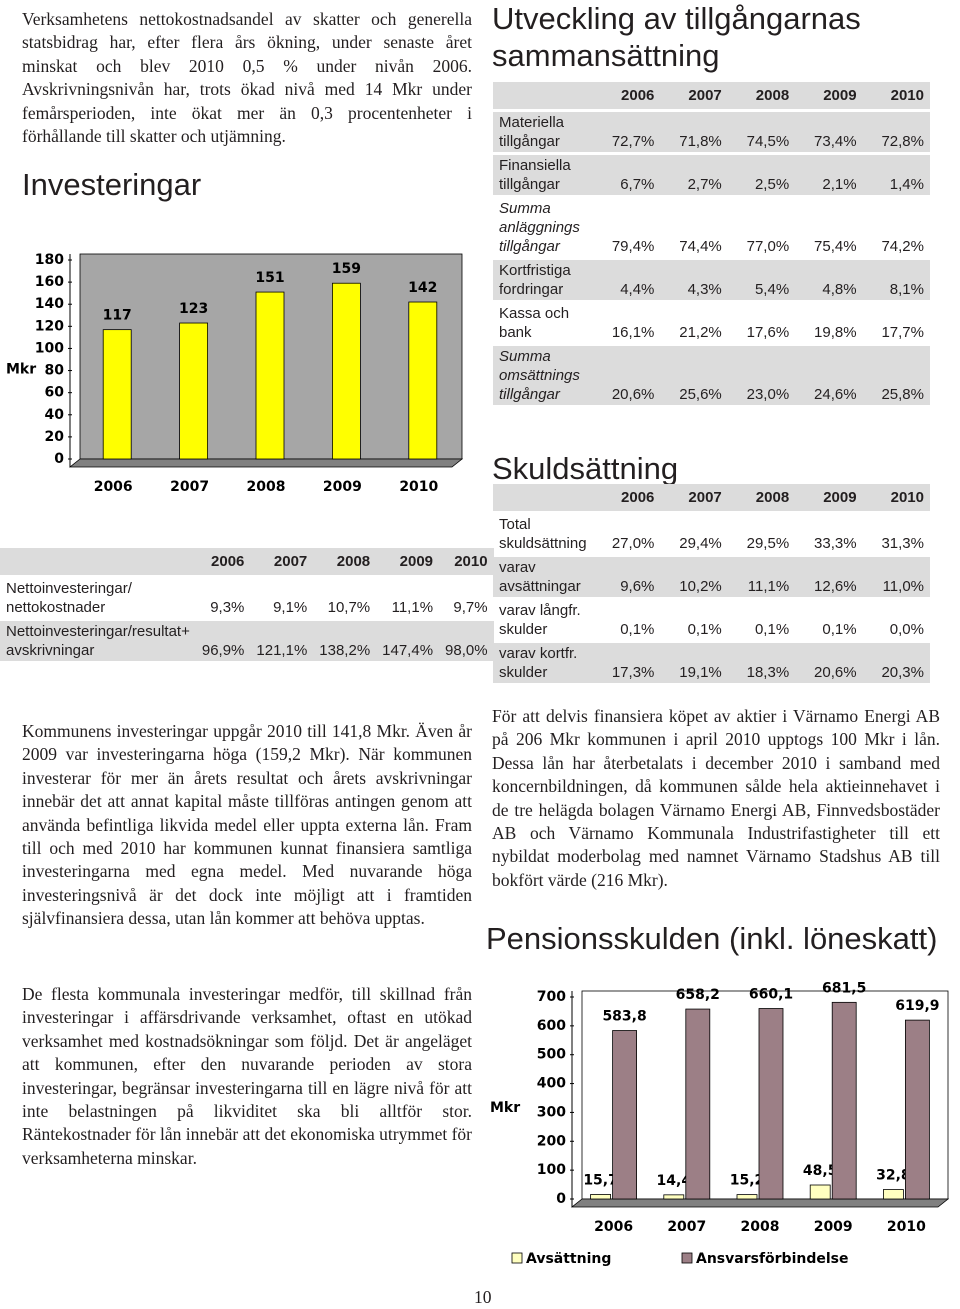 The image size is (960, 1309). I want to click on data-label: 48,5, so click(820, 1171).